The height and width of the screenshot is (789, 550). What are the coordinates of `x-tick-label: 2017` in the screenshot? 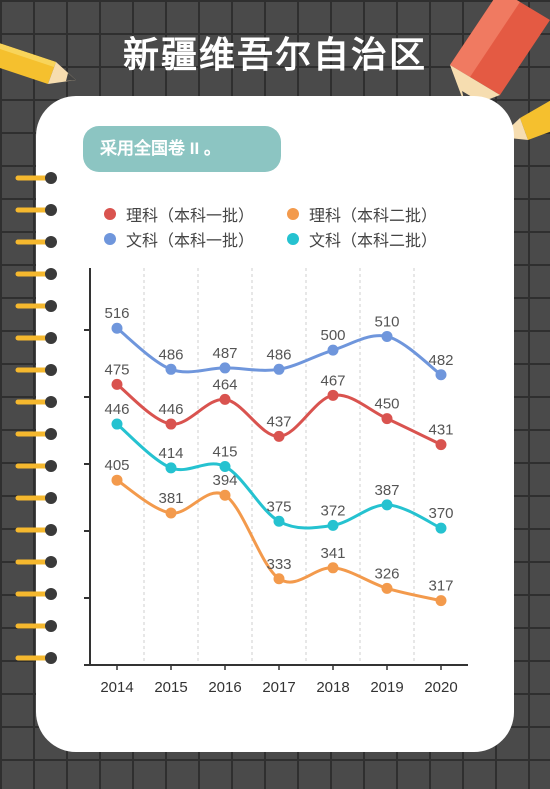 It's located at (278, 687).